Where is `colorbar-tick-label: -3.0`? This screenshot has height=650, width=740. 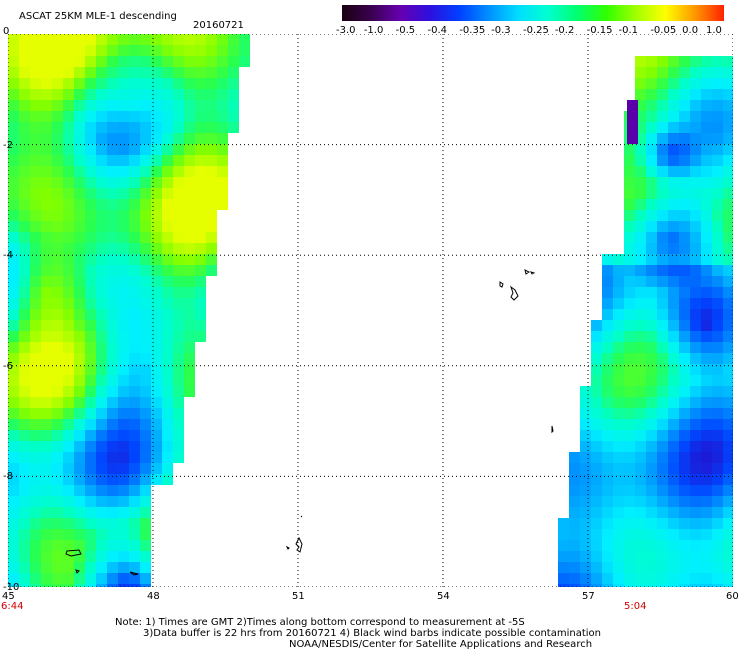 colorbar-tick-label: -3.0 is located at coordinates (346, 30).